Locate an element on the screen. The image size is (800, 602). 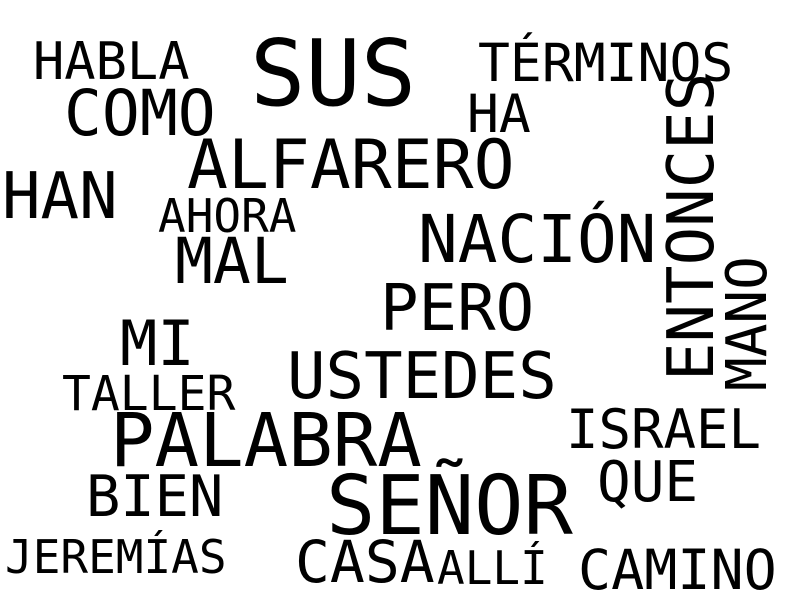
word-terminos: TÉRMINOS is located at coordinates (606, 63).